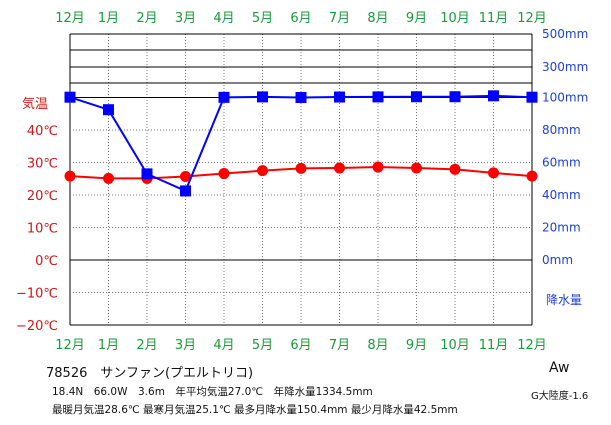  What do you see at coordinates (262, 345) in the screenshot?
I see `month-label-bottom: 5月` at bounding box center [262, 345].